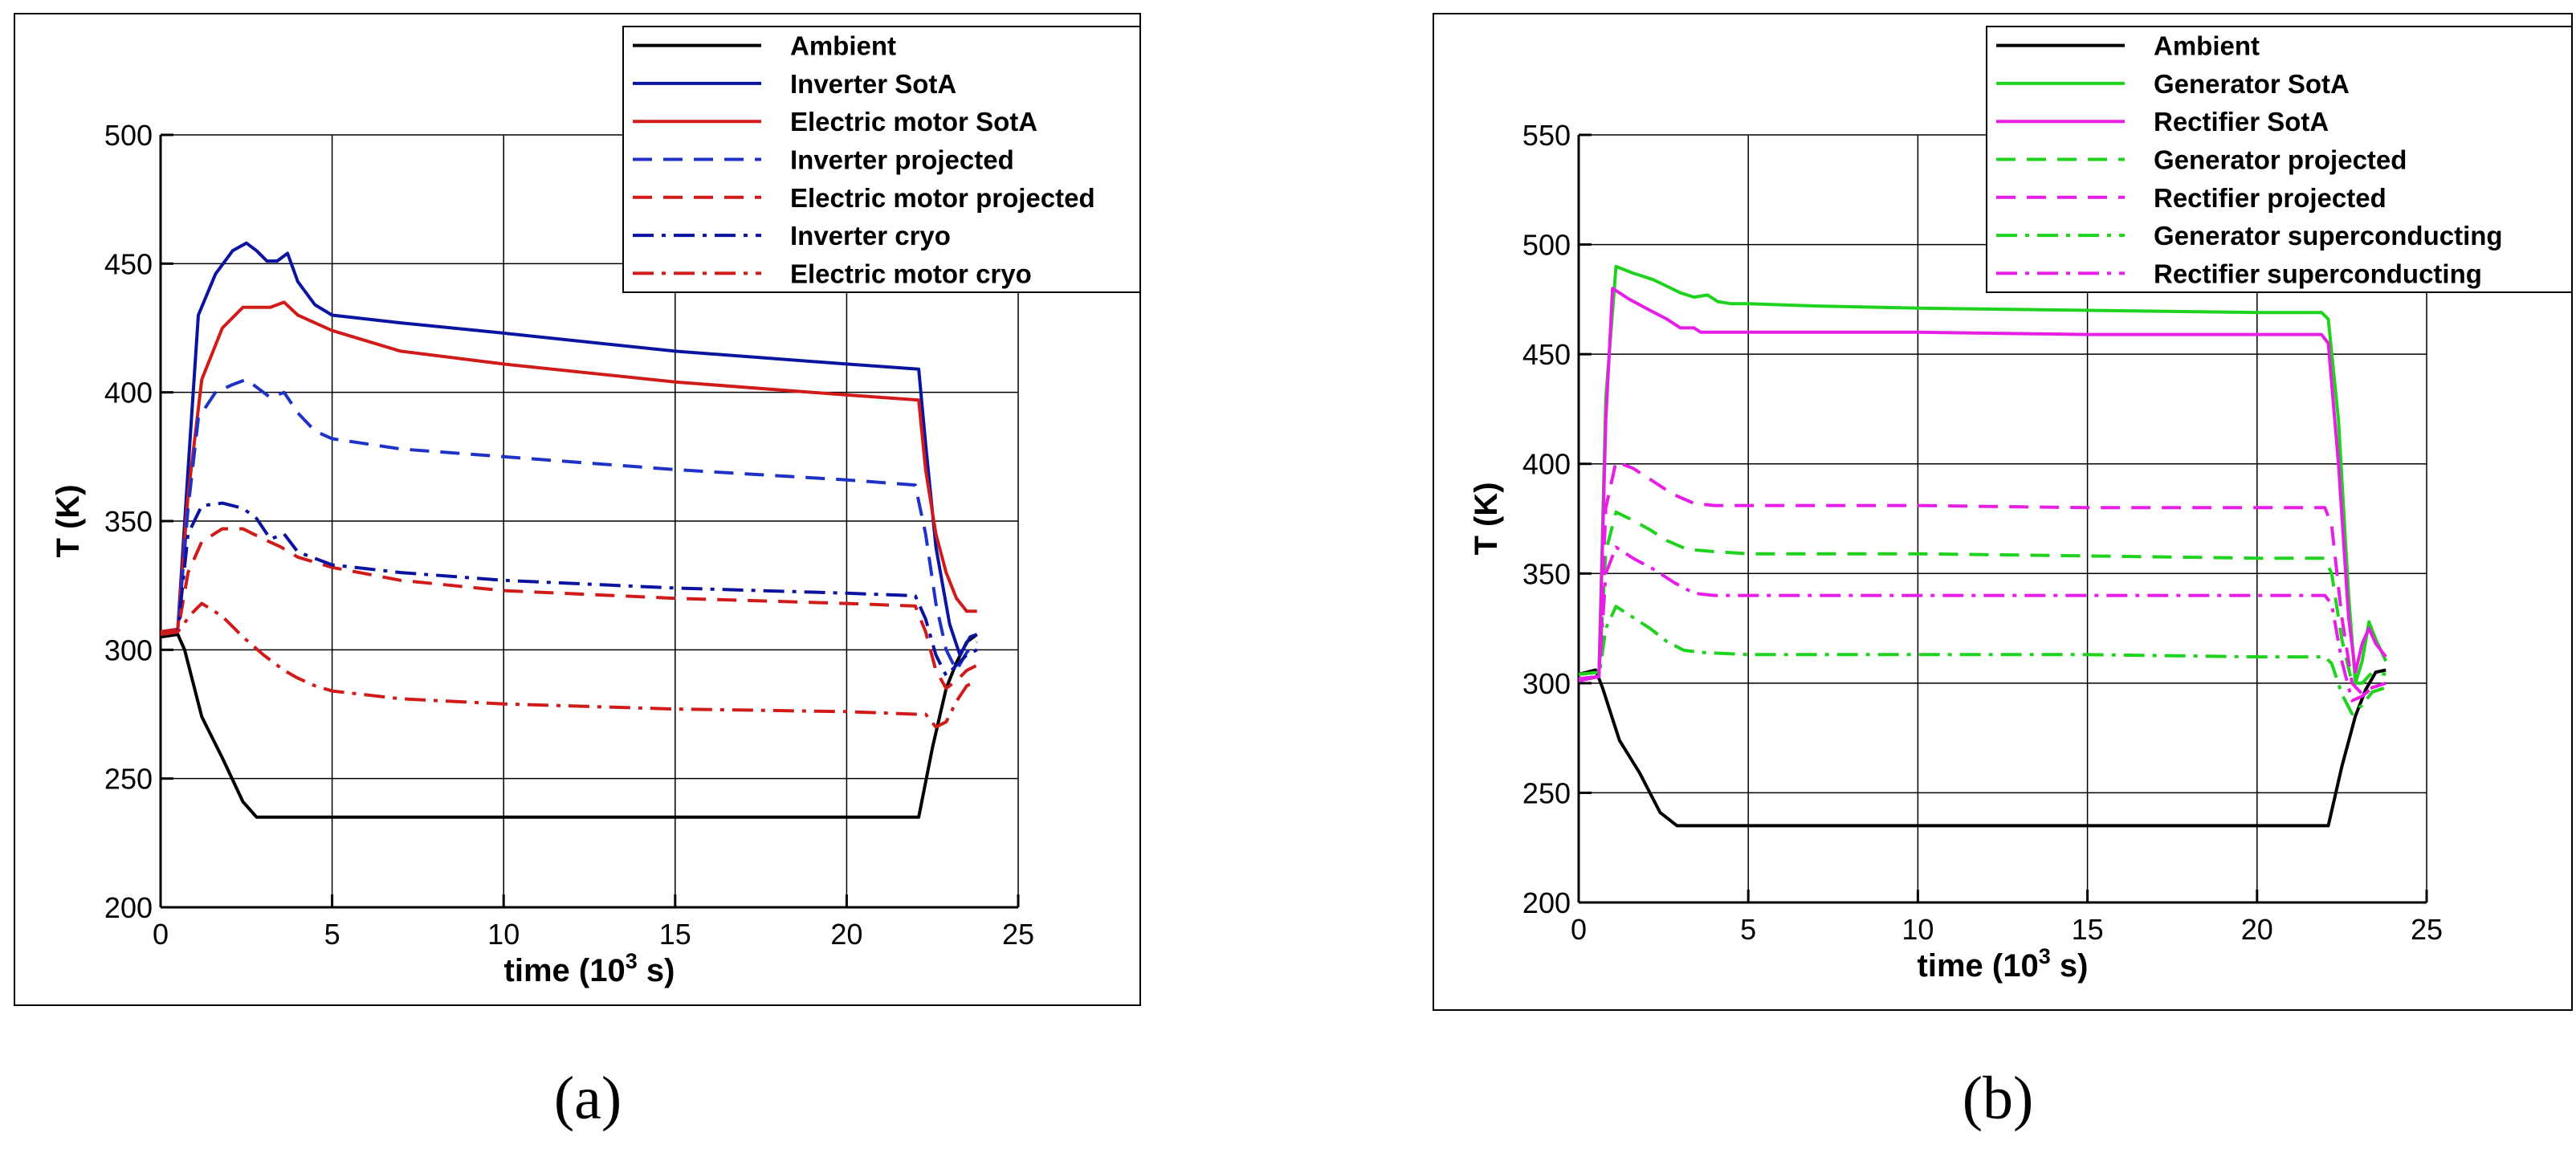 This screenshot has width=2576, height=1161. I want to click on legend, so click(2279, 159).